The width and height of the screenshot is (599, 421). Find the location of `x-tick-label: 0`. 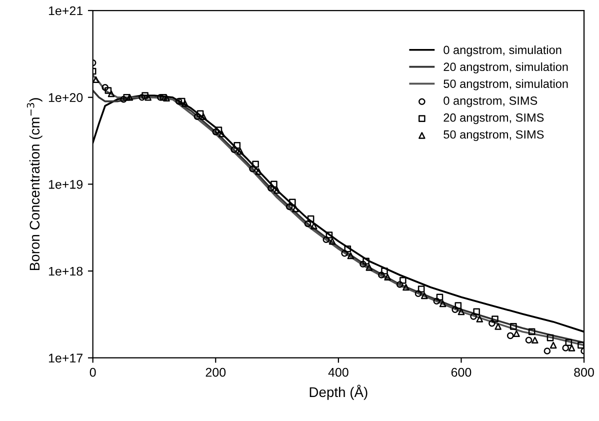

x-tick-label: 0 is located at coordinates (93, 372).